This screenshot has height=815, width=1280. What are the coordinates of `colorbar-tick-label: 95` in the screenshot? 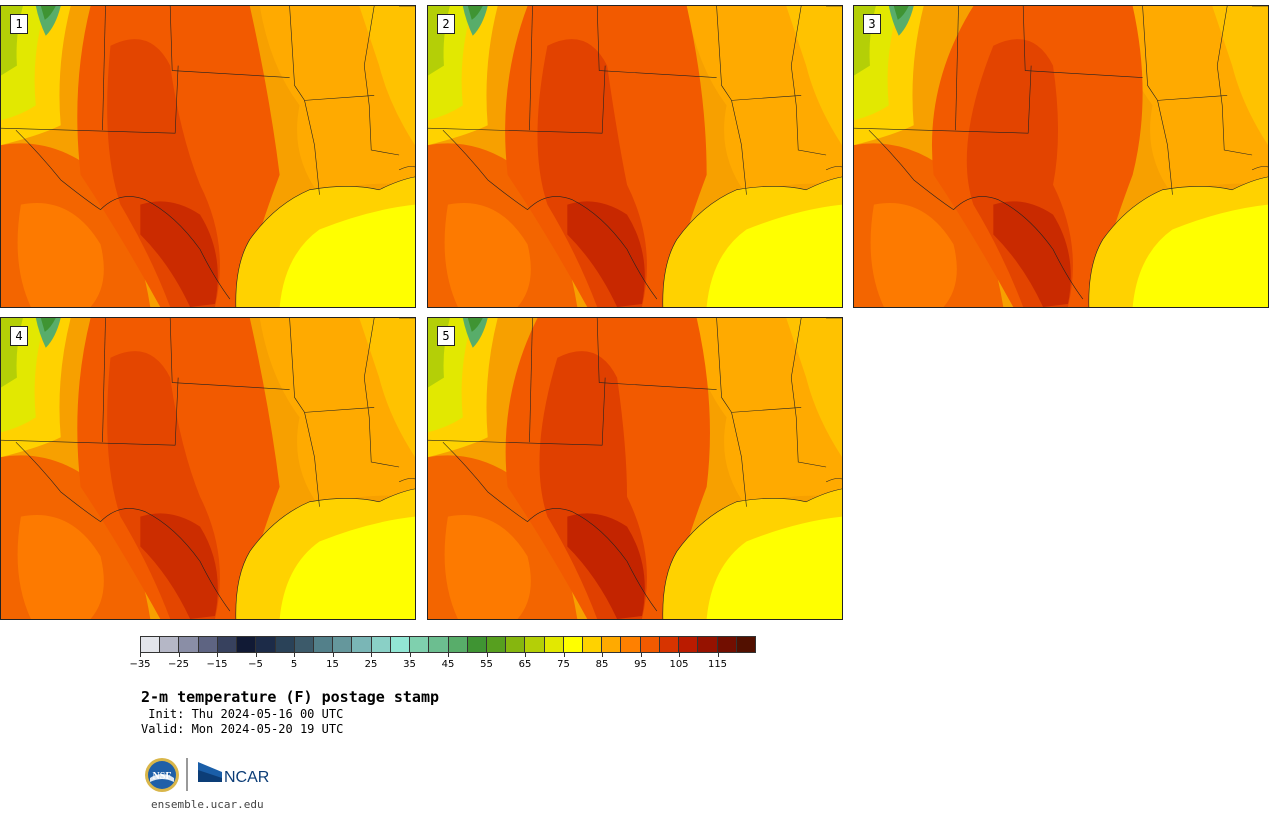 It's located at (640, 664).